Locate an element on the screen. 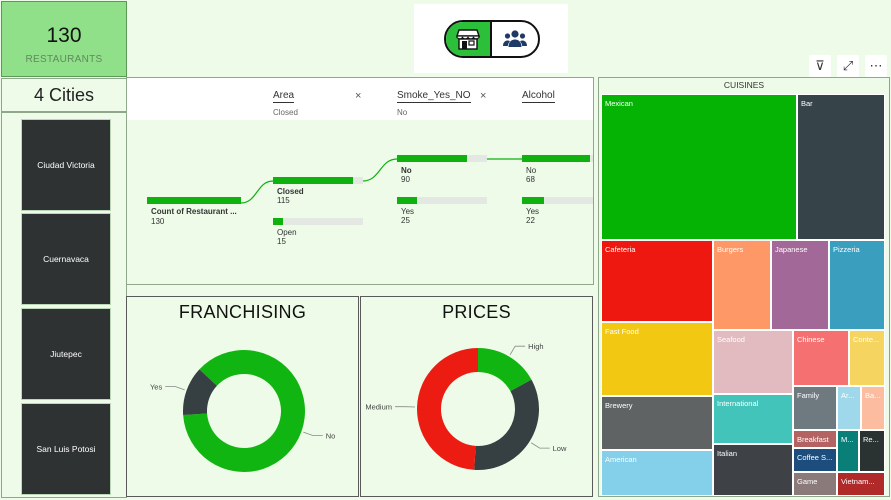 The height and width of the screenshot is (500, 891). franchising-panel: FRANCHISING No Yes is located at coordinates (242, 396).